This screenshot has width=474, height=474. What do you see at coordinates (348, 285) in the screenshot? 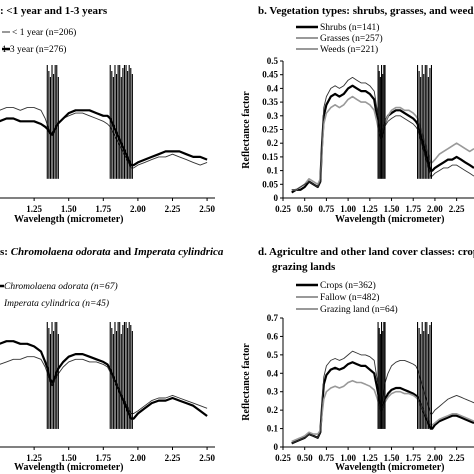
I see `panel-d-legend-1: Crops (n=362)` at bounding box center [348, 285].